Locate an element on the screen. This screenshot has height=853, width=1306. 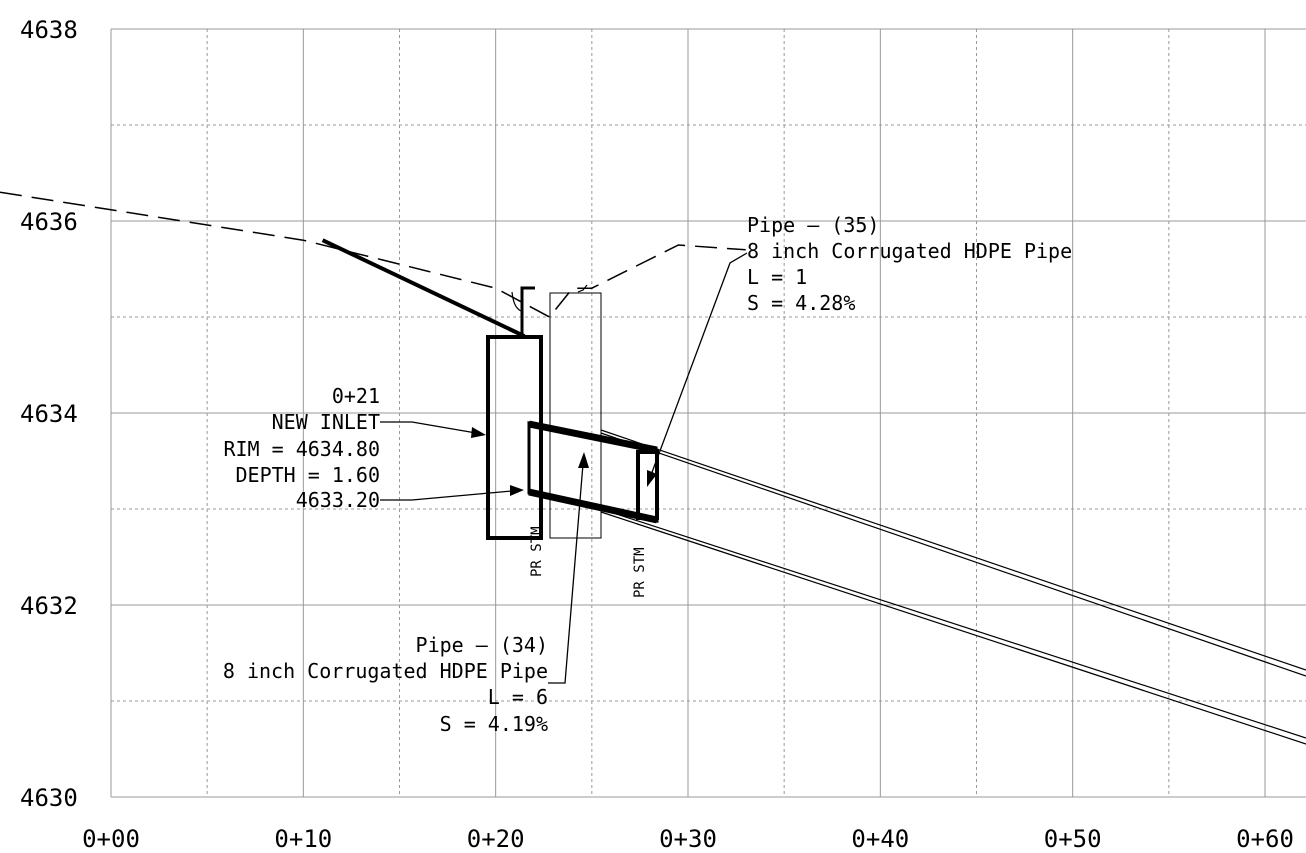
pipe35-leader is located at coordinates (699, 364).